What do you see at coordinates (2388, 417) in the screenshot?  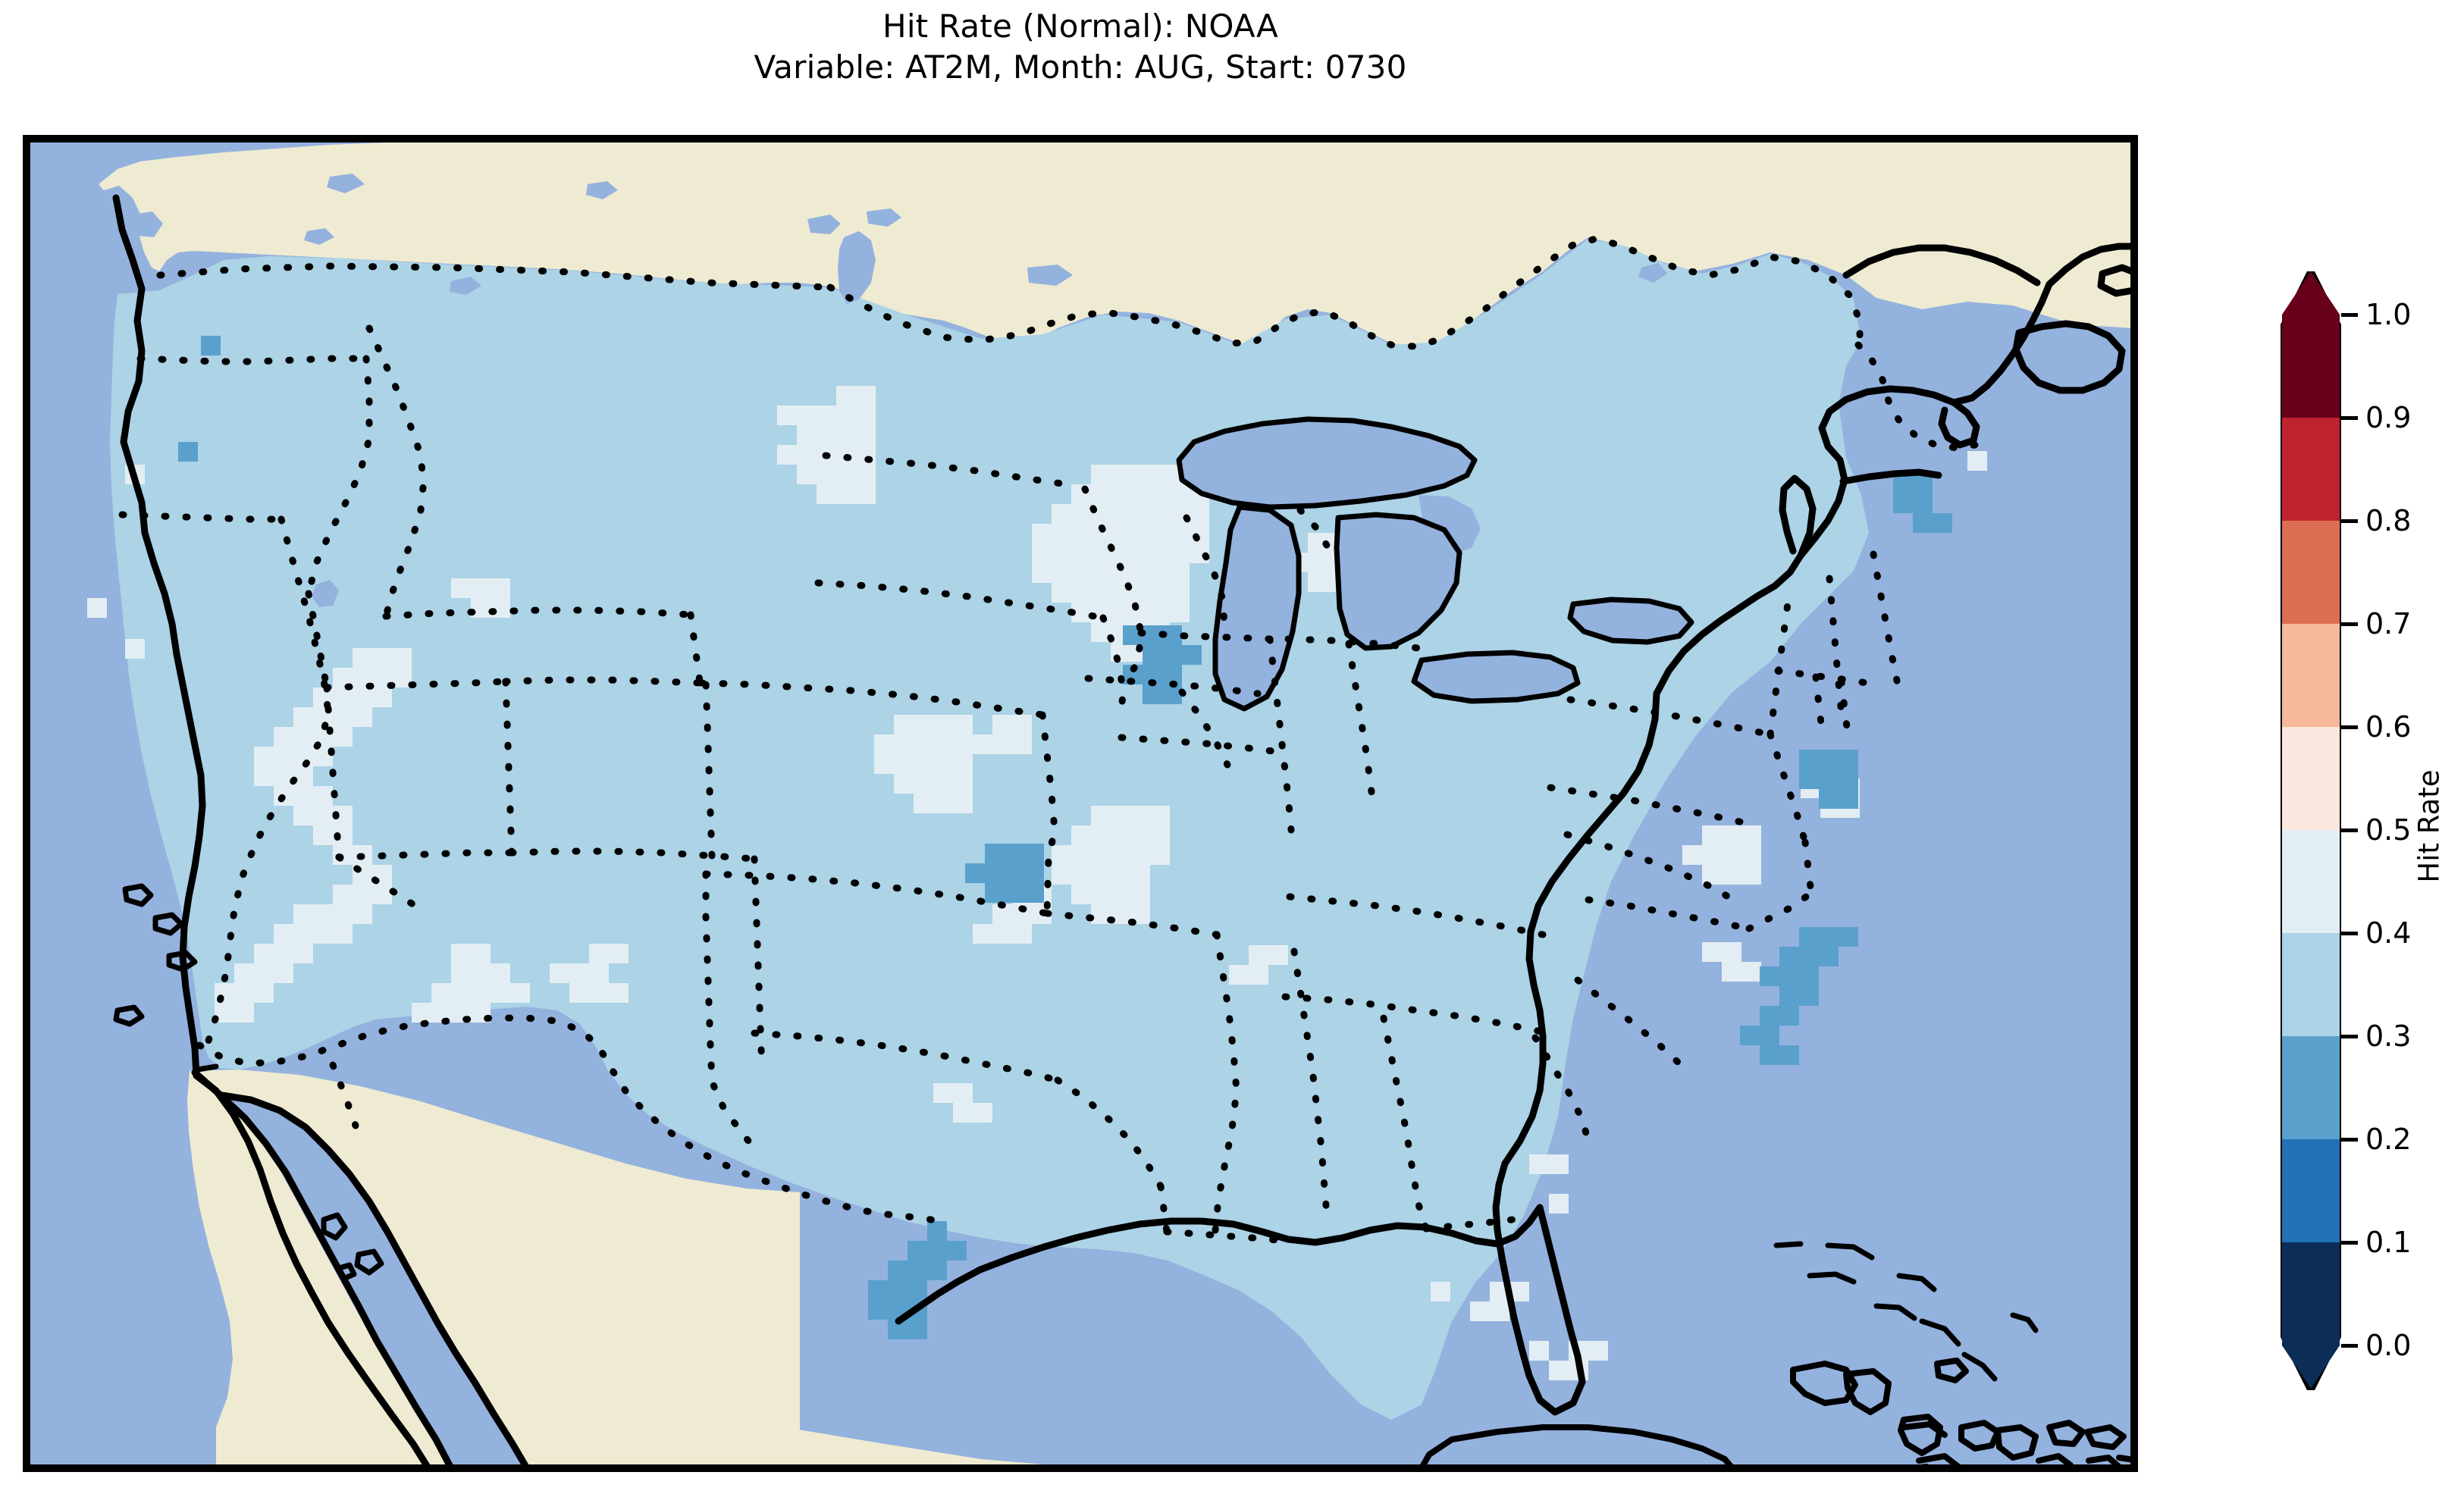 I see `colorbar-tick-label: 0.9` at bounding box center [2388, 417].